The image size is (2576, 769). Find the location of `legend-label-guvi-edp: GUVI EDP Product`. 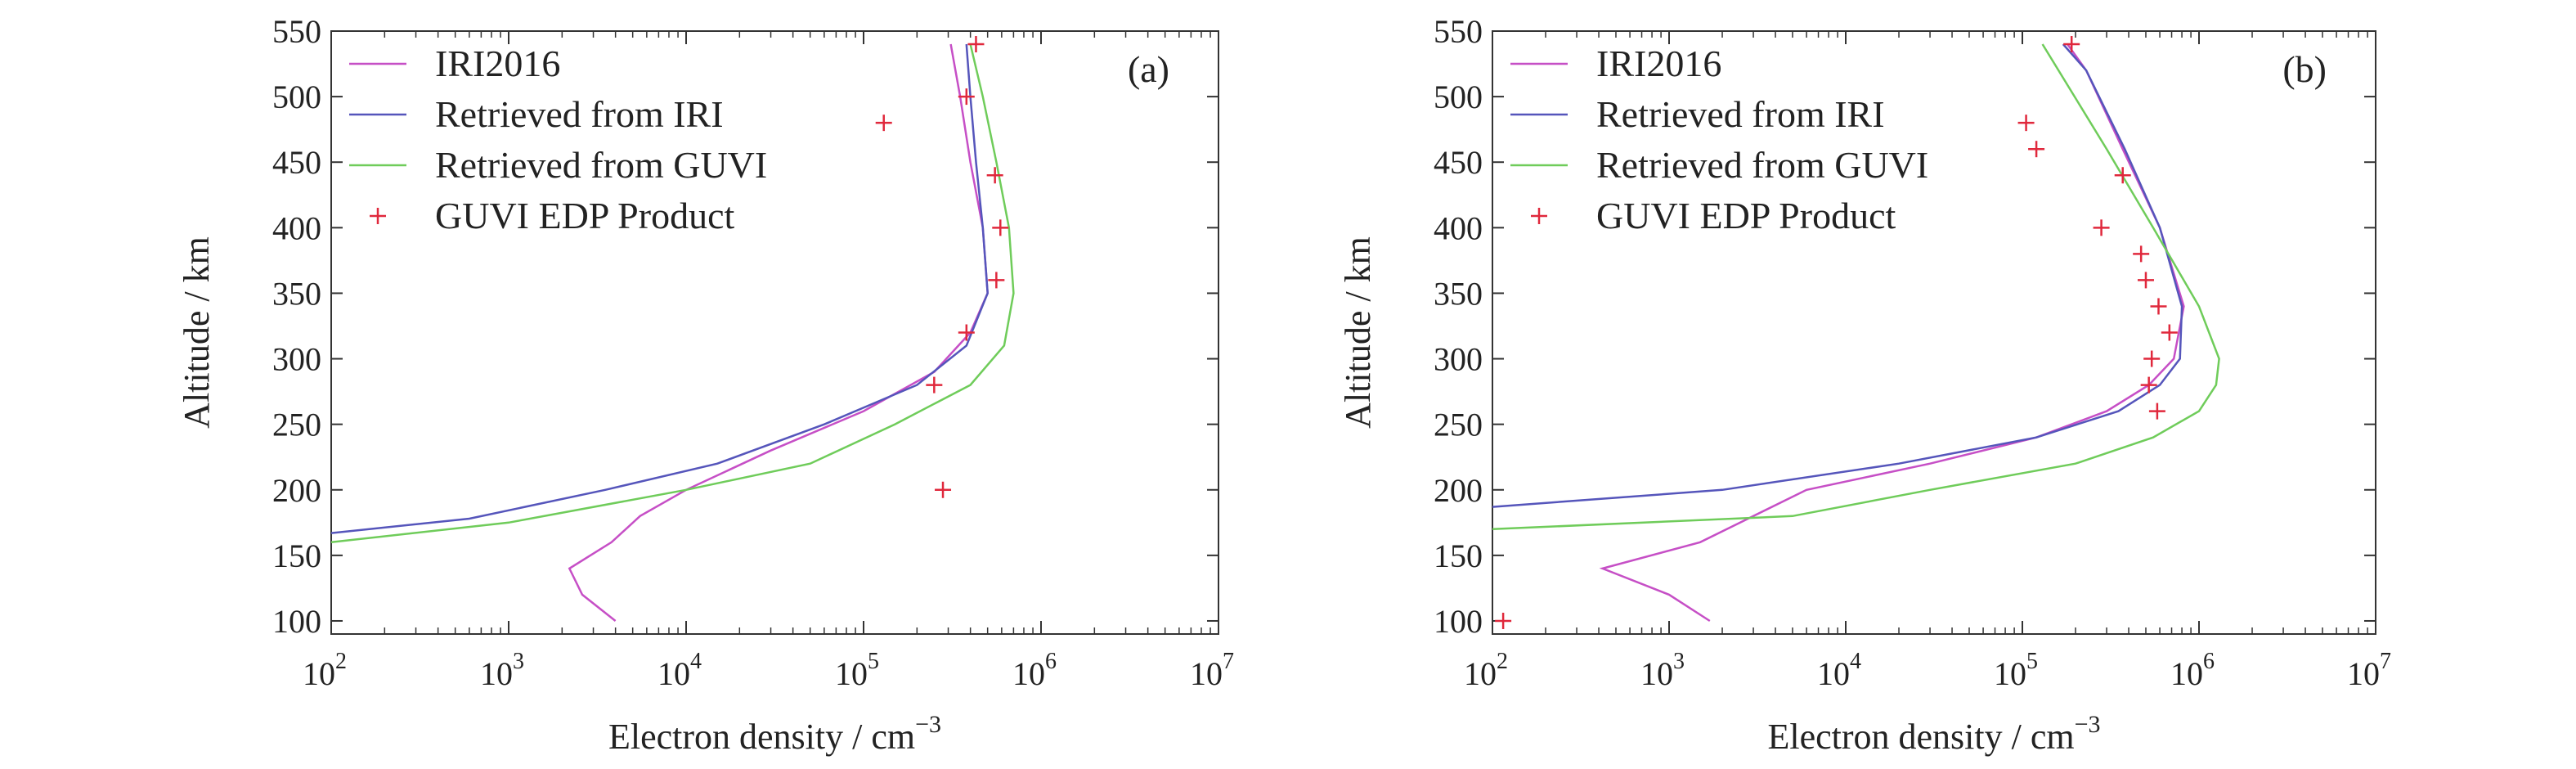

legend-label-guvi-edp: GUVI EDP Product is located at coordinates (585, 216).